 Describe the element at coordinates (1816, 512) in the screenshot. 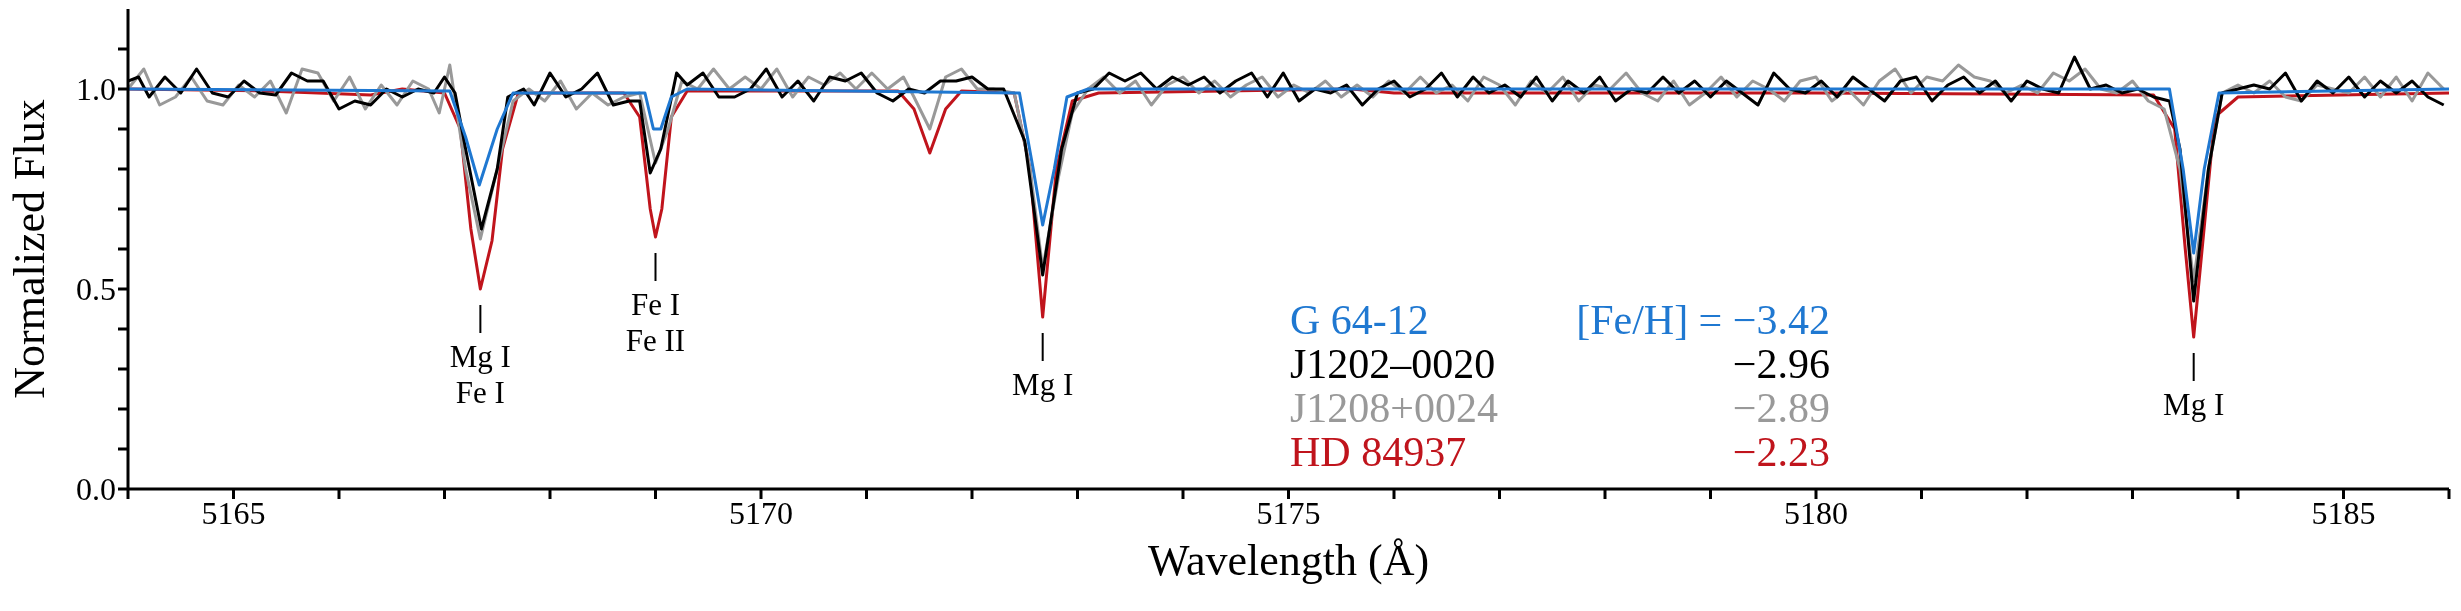

I see `x-tick-label: 5180` at that location.